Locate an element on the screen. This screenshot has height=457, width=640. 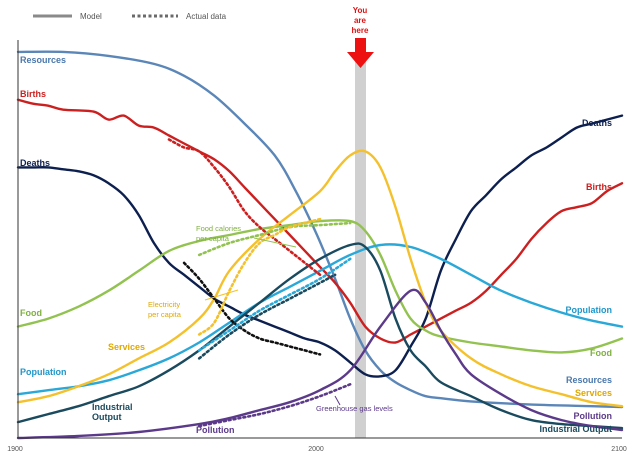
series-actual-greenhouse-gas-levels is located at coordinates (274, 405).